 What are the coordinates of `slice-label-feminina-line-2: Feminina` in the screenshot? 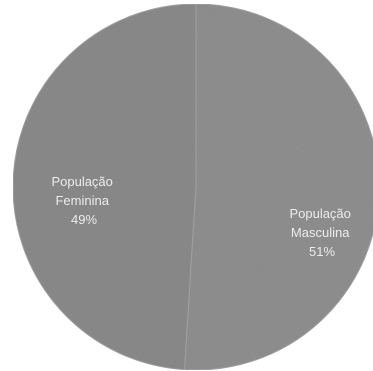 It's located at (82, 200).